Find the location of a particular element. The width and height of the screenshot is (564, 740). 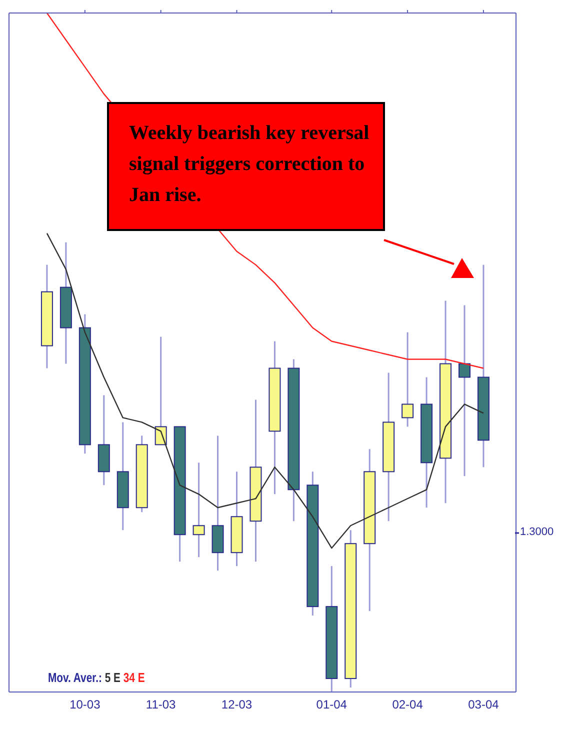

x-tick-label: 11-03 is located at coordinates (161, 705).